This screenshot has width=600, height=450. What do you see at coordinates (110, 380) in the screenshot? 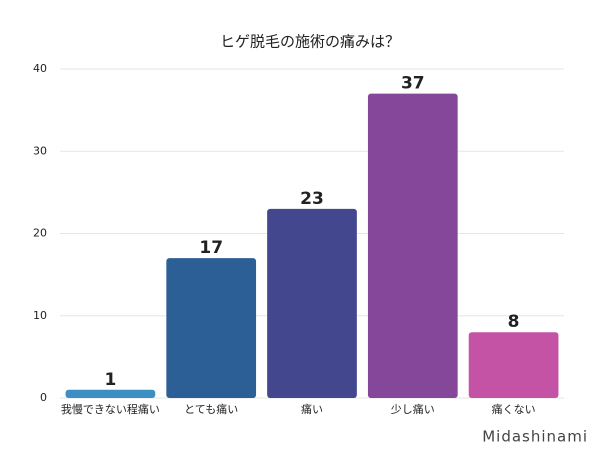
I see `data-label: 1` at bounding box center [110, 380].